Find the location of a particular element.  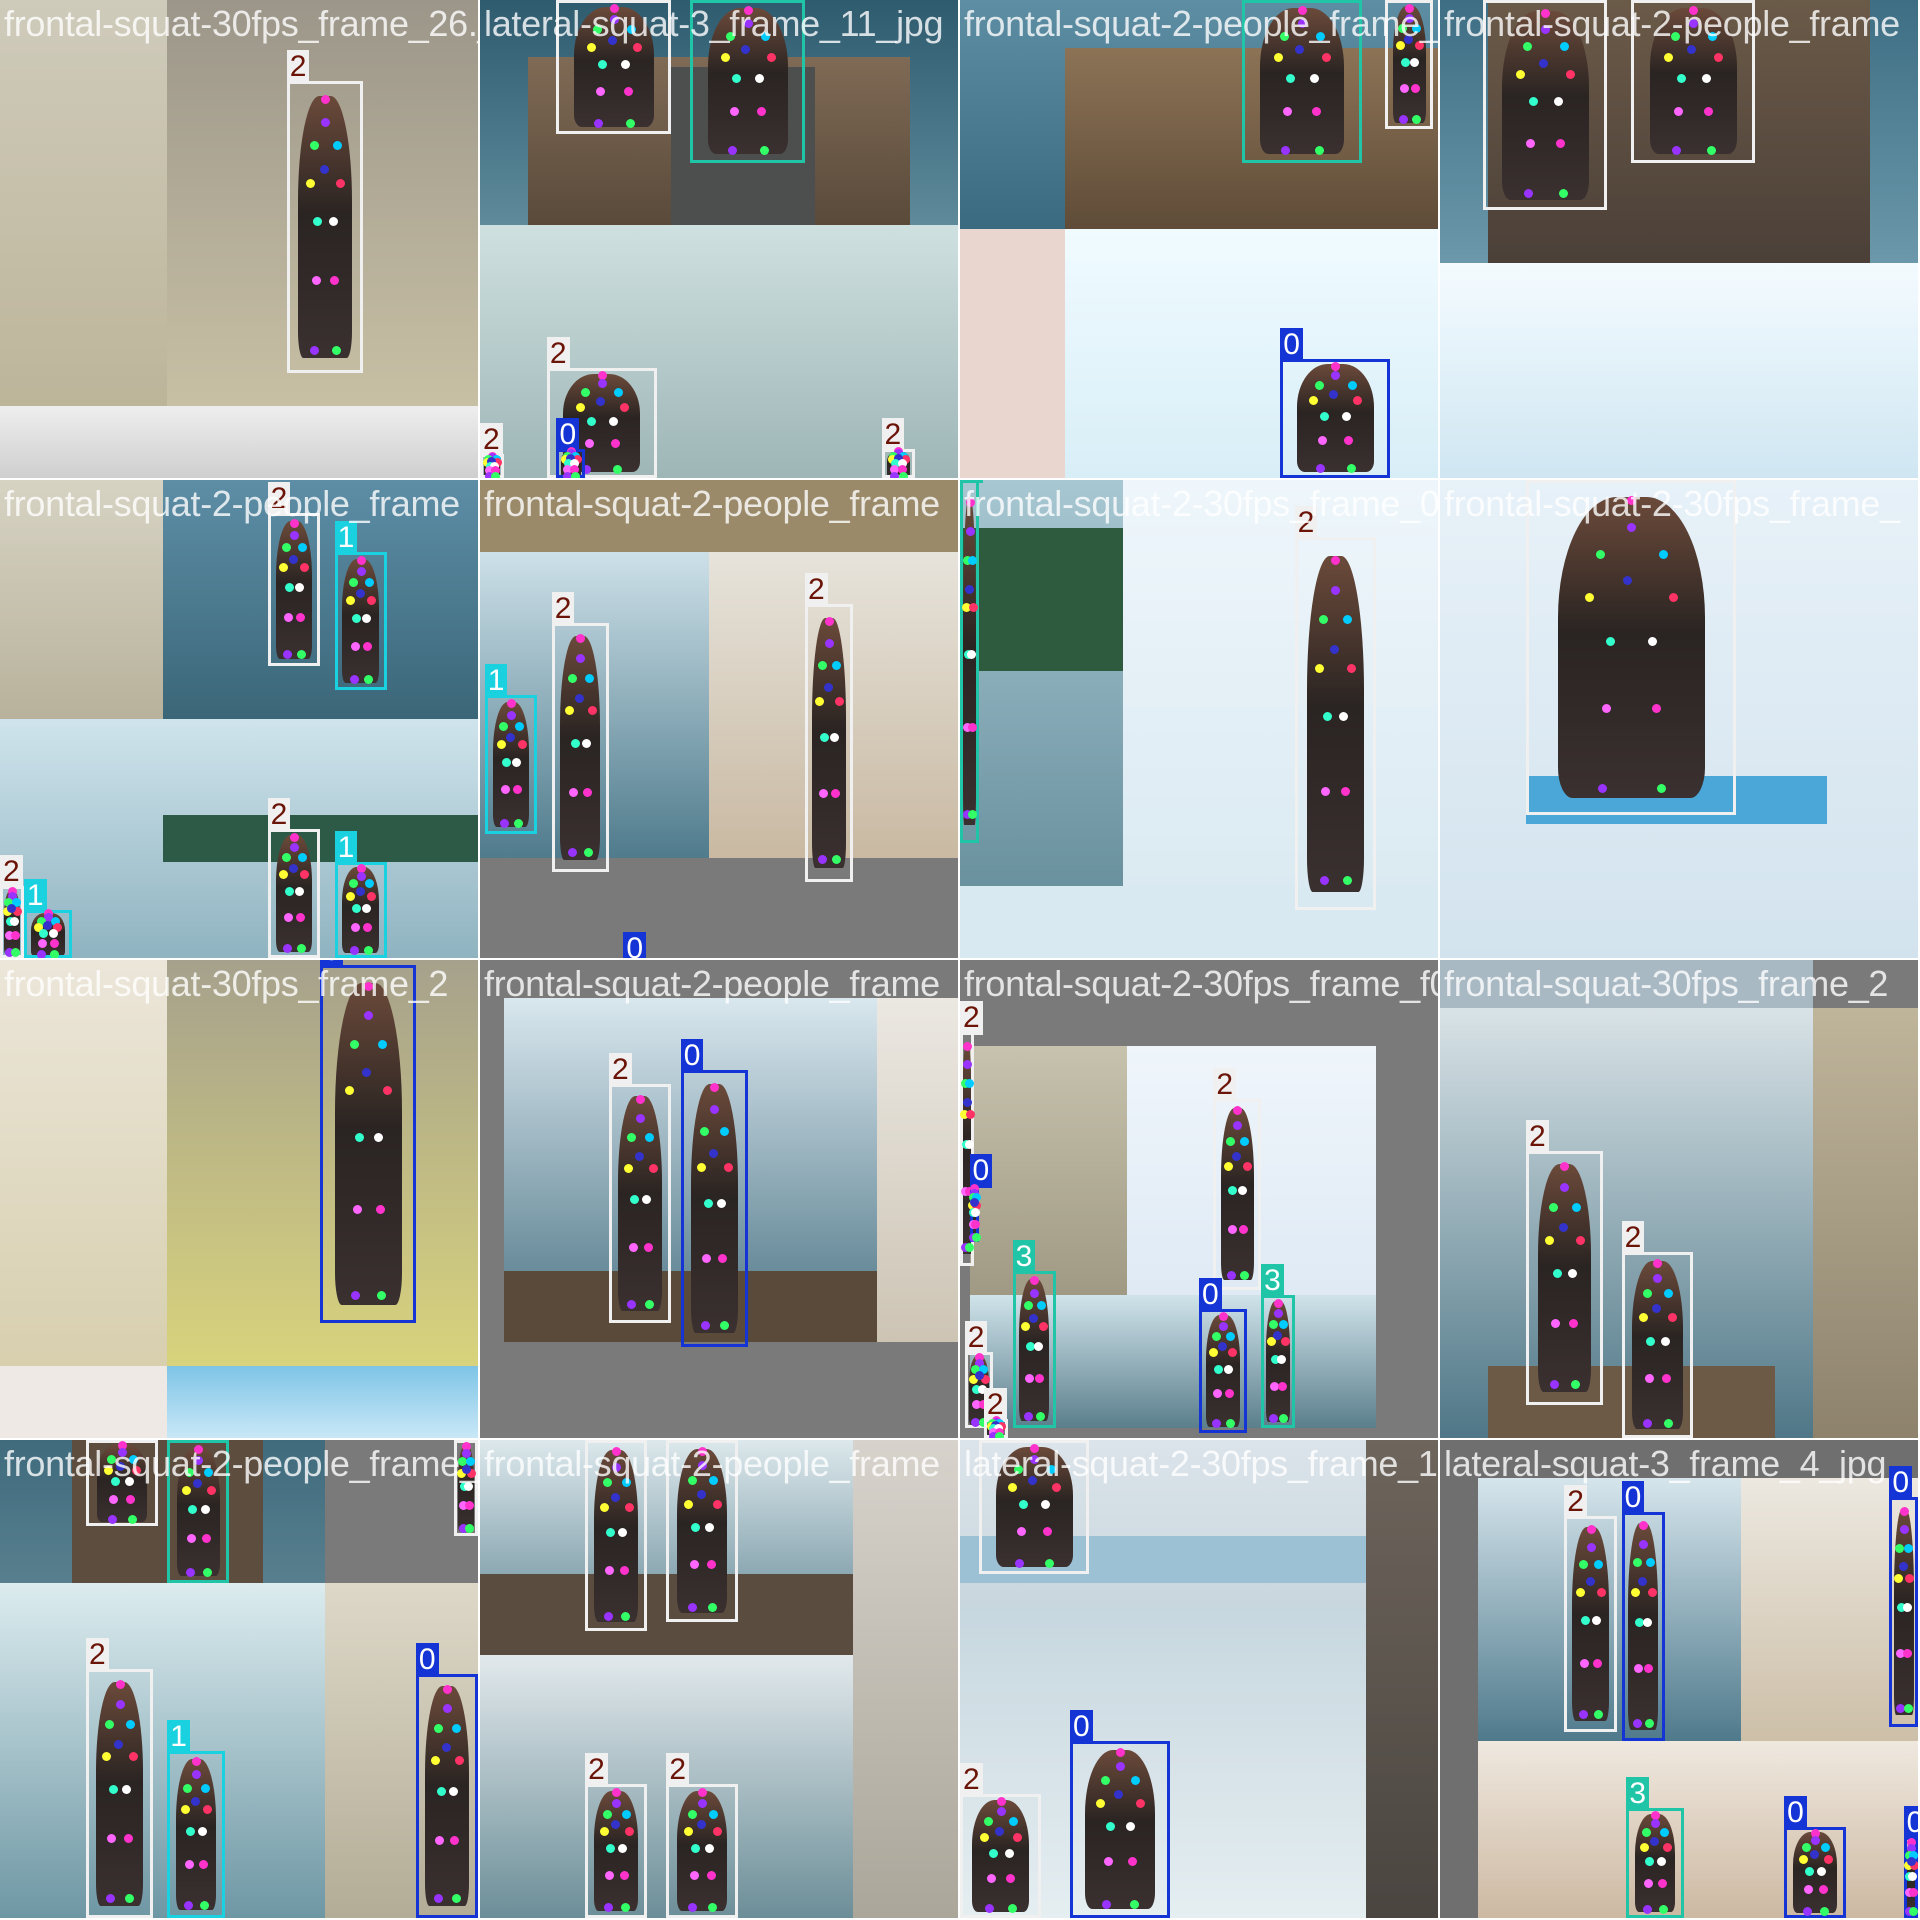

detection-box: 3 is located at coordinates (1302, 81).